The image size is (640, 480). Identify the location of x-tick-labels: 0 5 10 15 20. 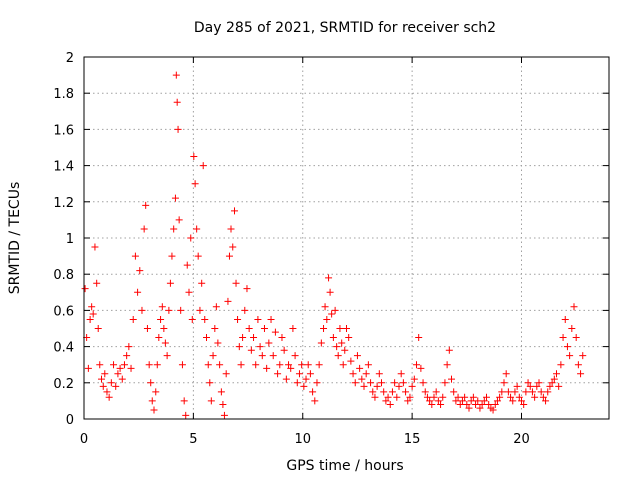
(305, 439).